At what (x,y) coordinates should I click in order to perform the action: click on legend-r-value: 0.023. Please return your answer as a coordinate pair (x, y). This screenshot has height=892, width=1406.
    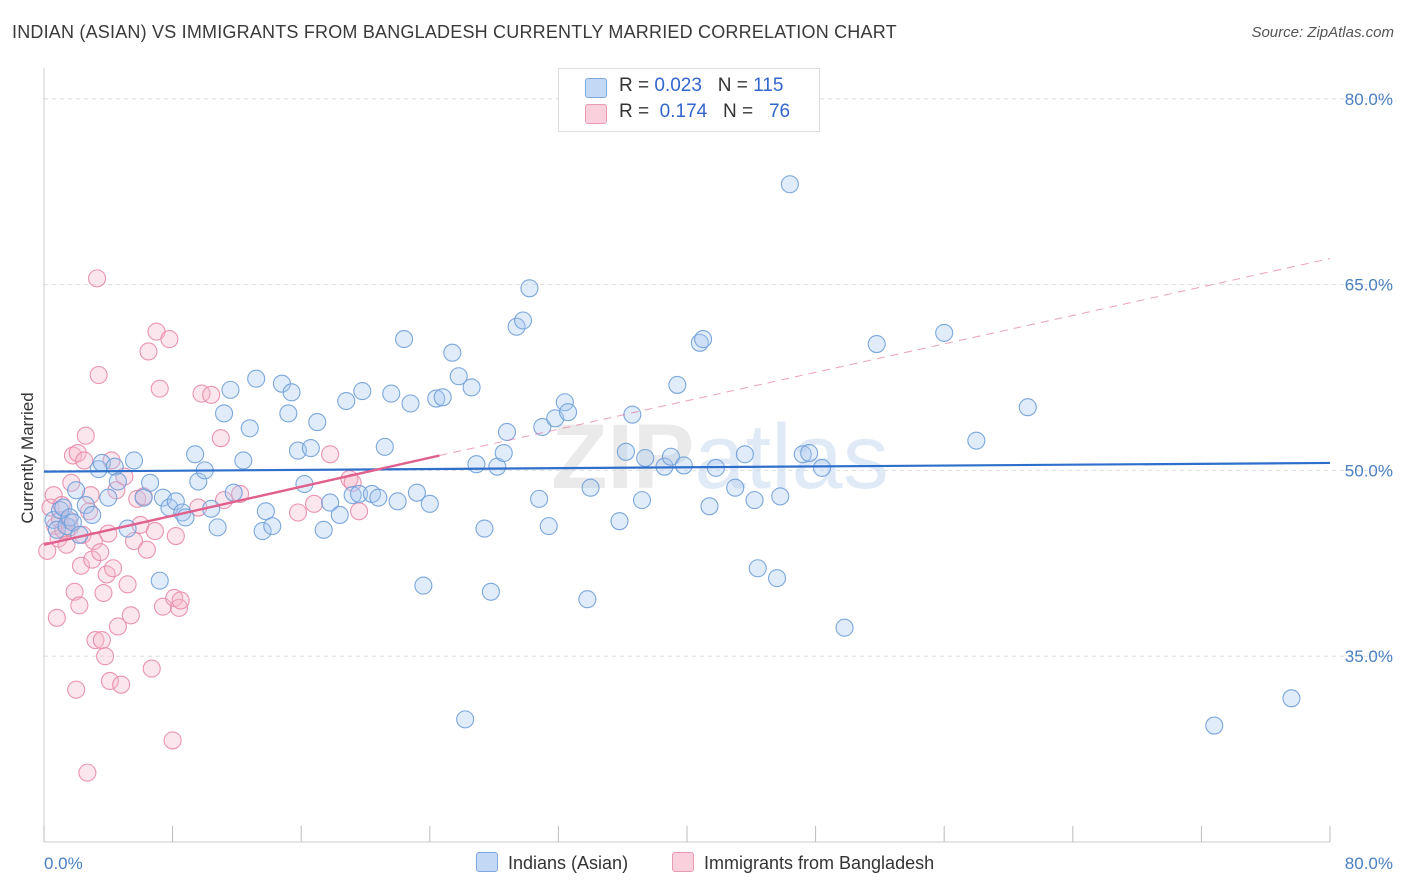
    Looking at the image, I should click on (678, 85).